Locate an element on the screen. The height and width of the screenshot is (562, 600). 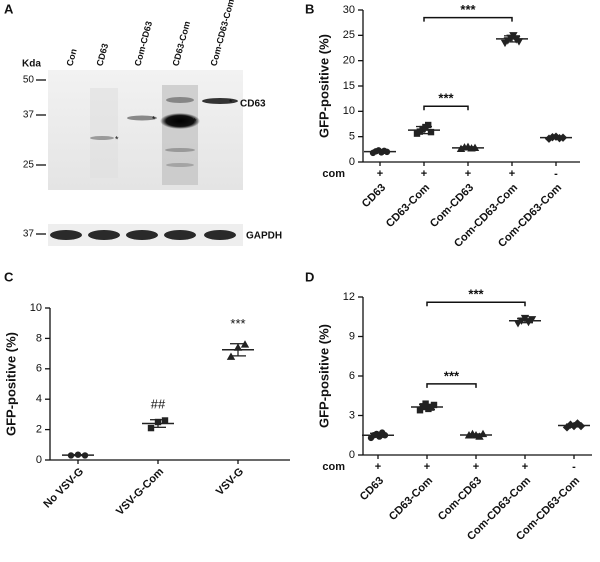
lane-label: Com-CD63 is located at coordinates (144, 43).